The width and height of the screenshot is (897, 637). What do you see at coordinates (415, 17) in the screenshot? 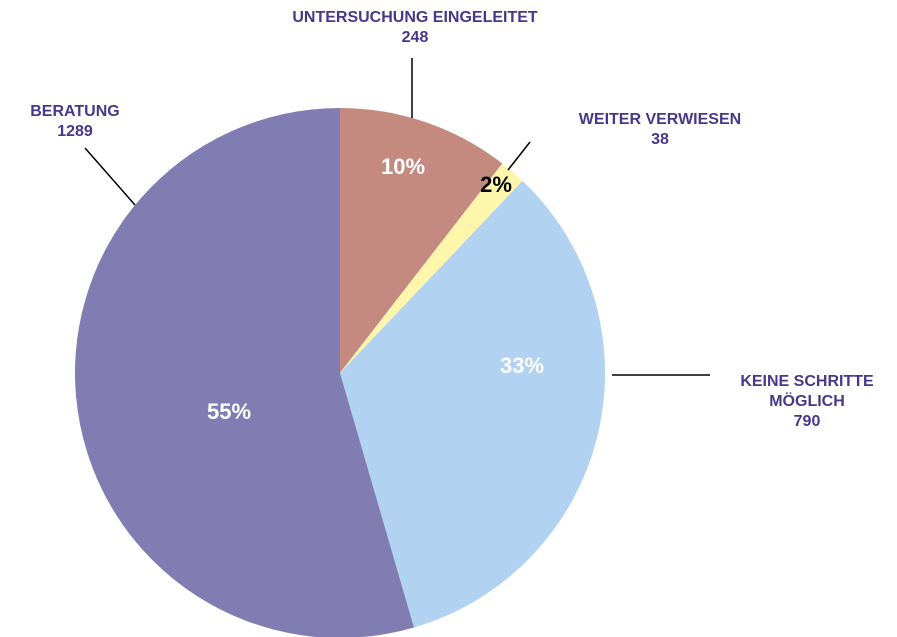
I see `category-name: UNTERSUCHUNG EINGELEITET` at bounding box center [415, 17].